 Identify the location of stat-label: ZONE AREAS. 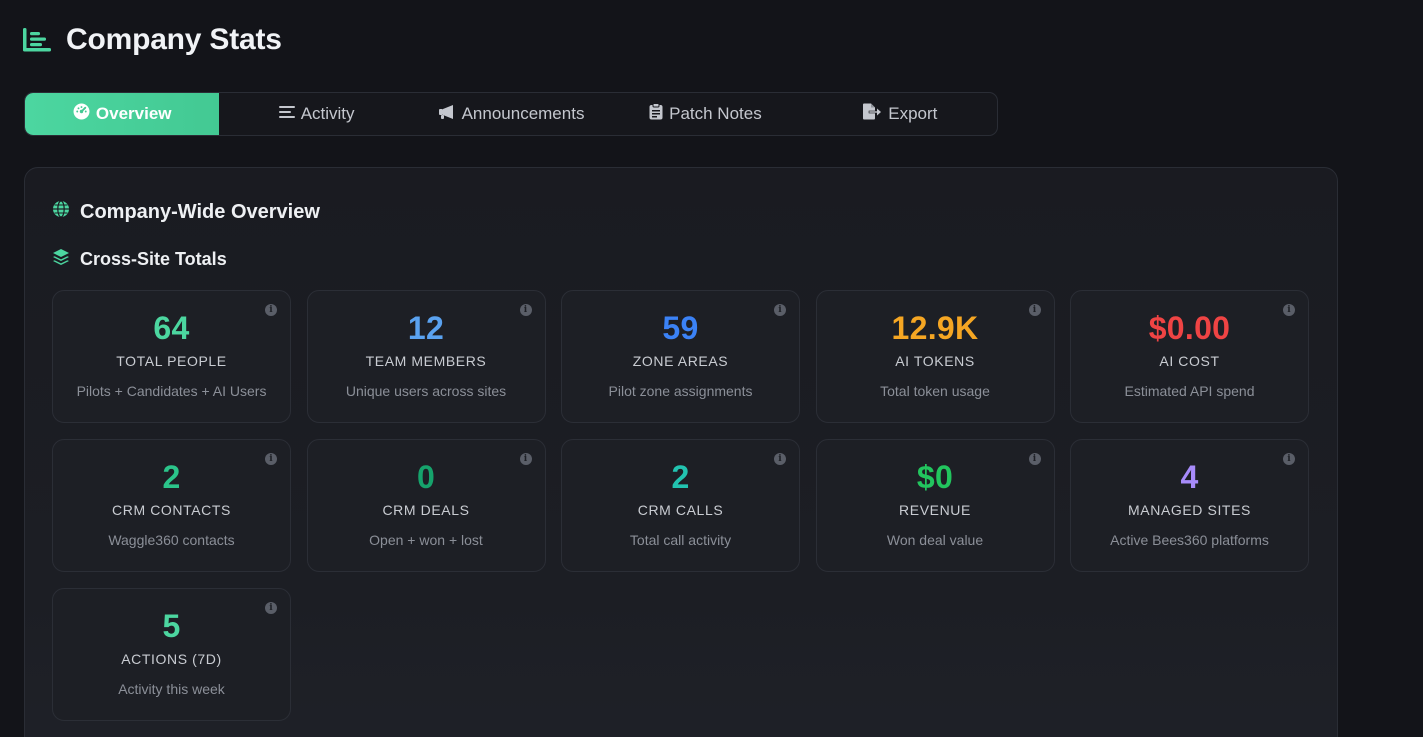
(680, 361).